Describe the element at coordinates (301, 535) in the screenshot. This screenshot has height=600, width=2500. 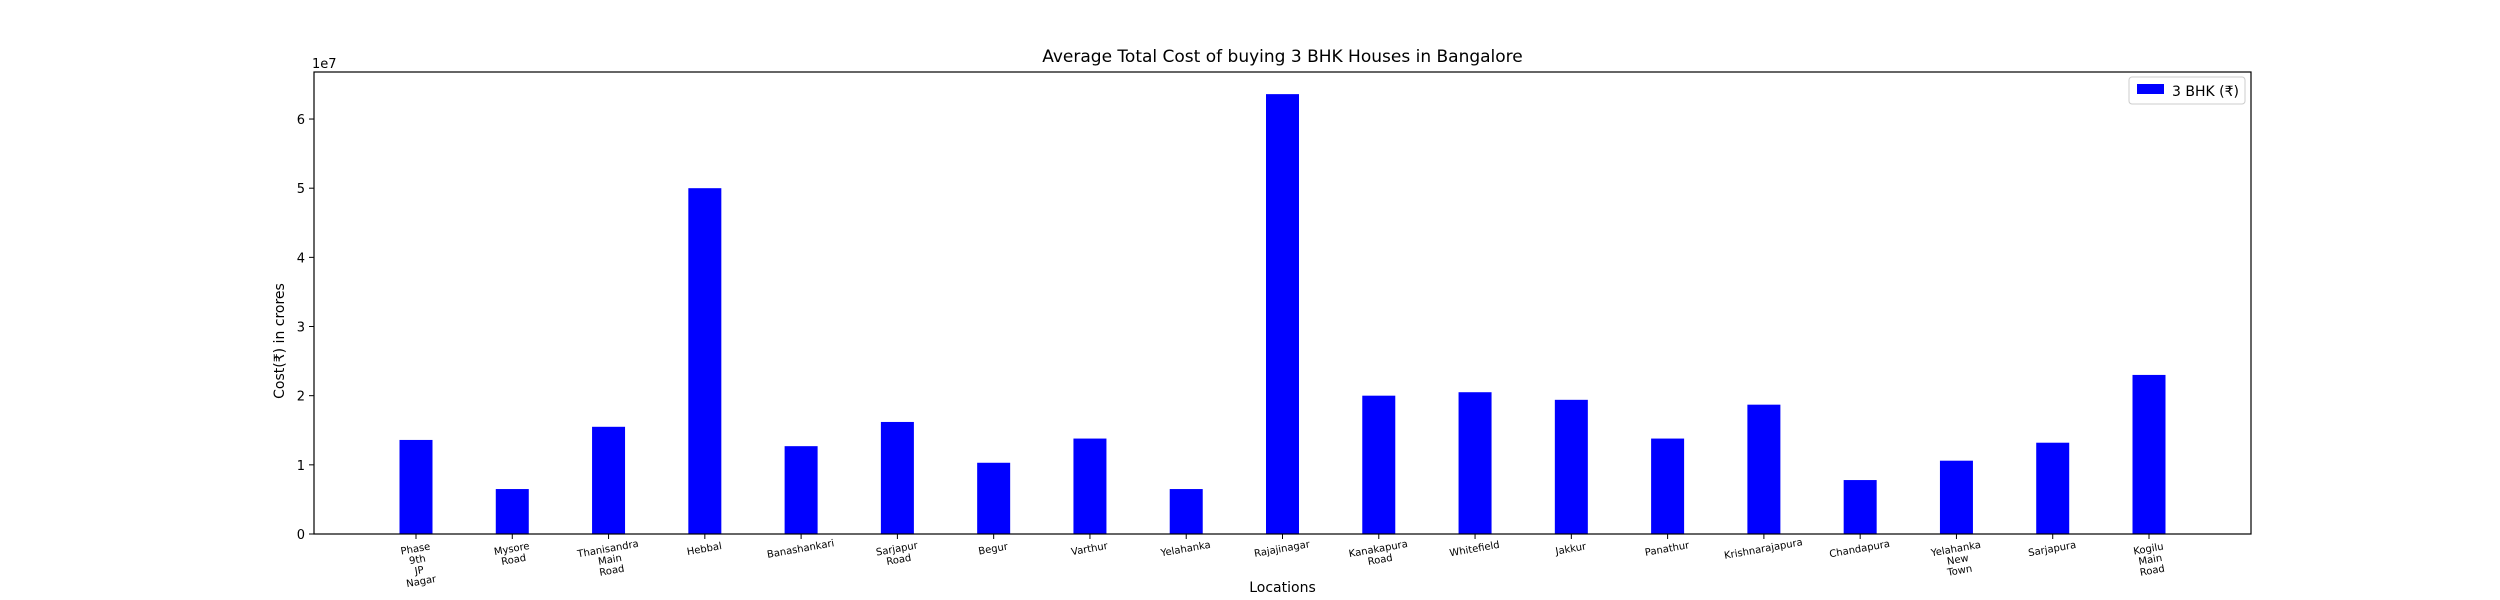
I see `y-tick-label: 0` at that location.